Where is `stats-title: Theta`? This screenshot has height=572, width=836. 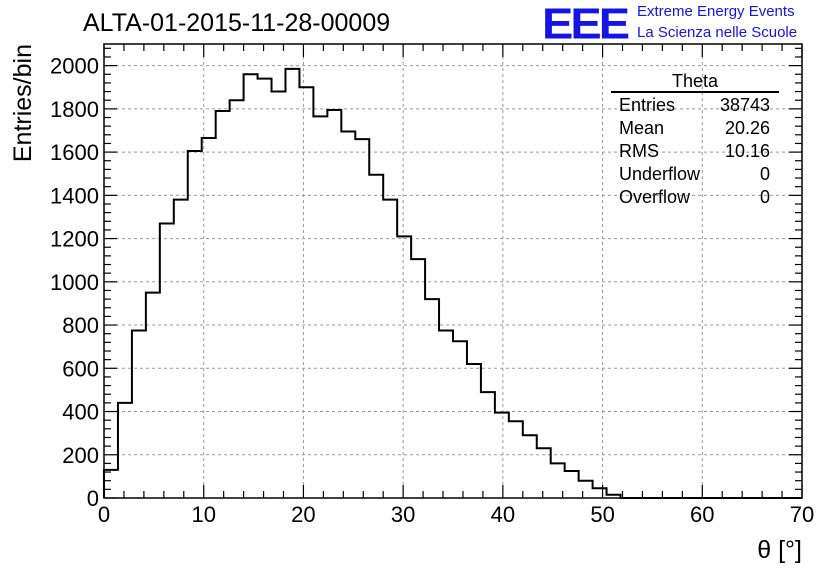
stats-title: Theta is located at coordinates (695, 82).